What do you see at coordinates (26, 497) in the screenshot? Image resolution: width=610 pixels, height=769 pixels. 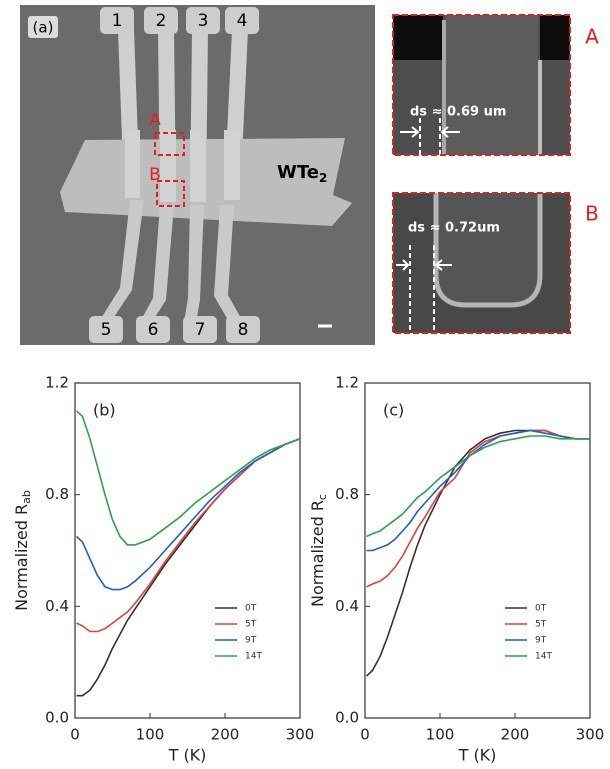 I see `y-label-sub: ab` at bounding box center [26, 497].